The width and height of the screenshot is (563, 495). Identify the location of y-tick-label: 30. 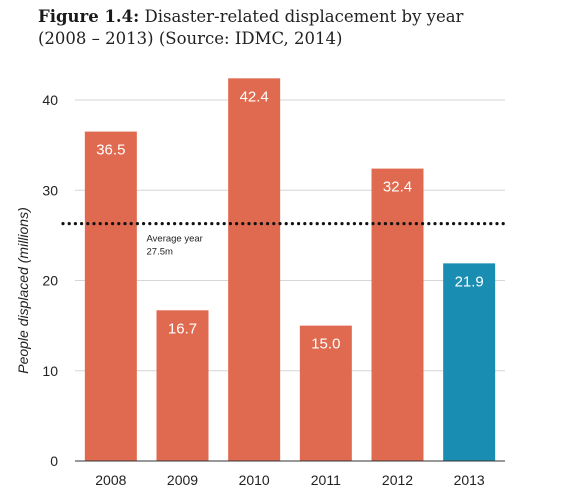
(50, 190).